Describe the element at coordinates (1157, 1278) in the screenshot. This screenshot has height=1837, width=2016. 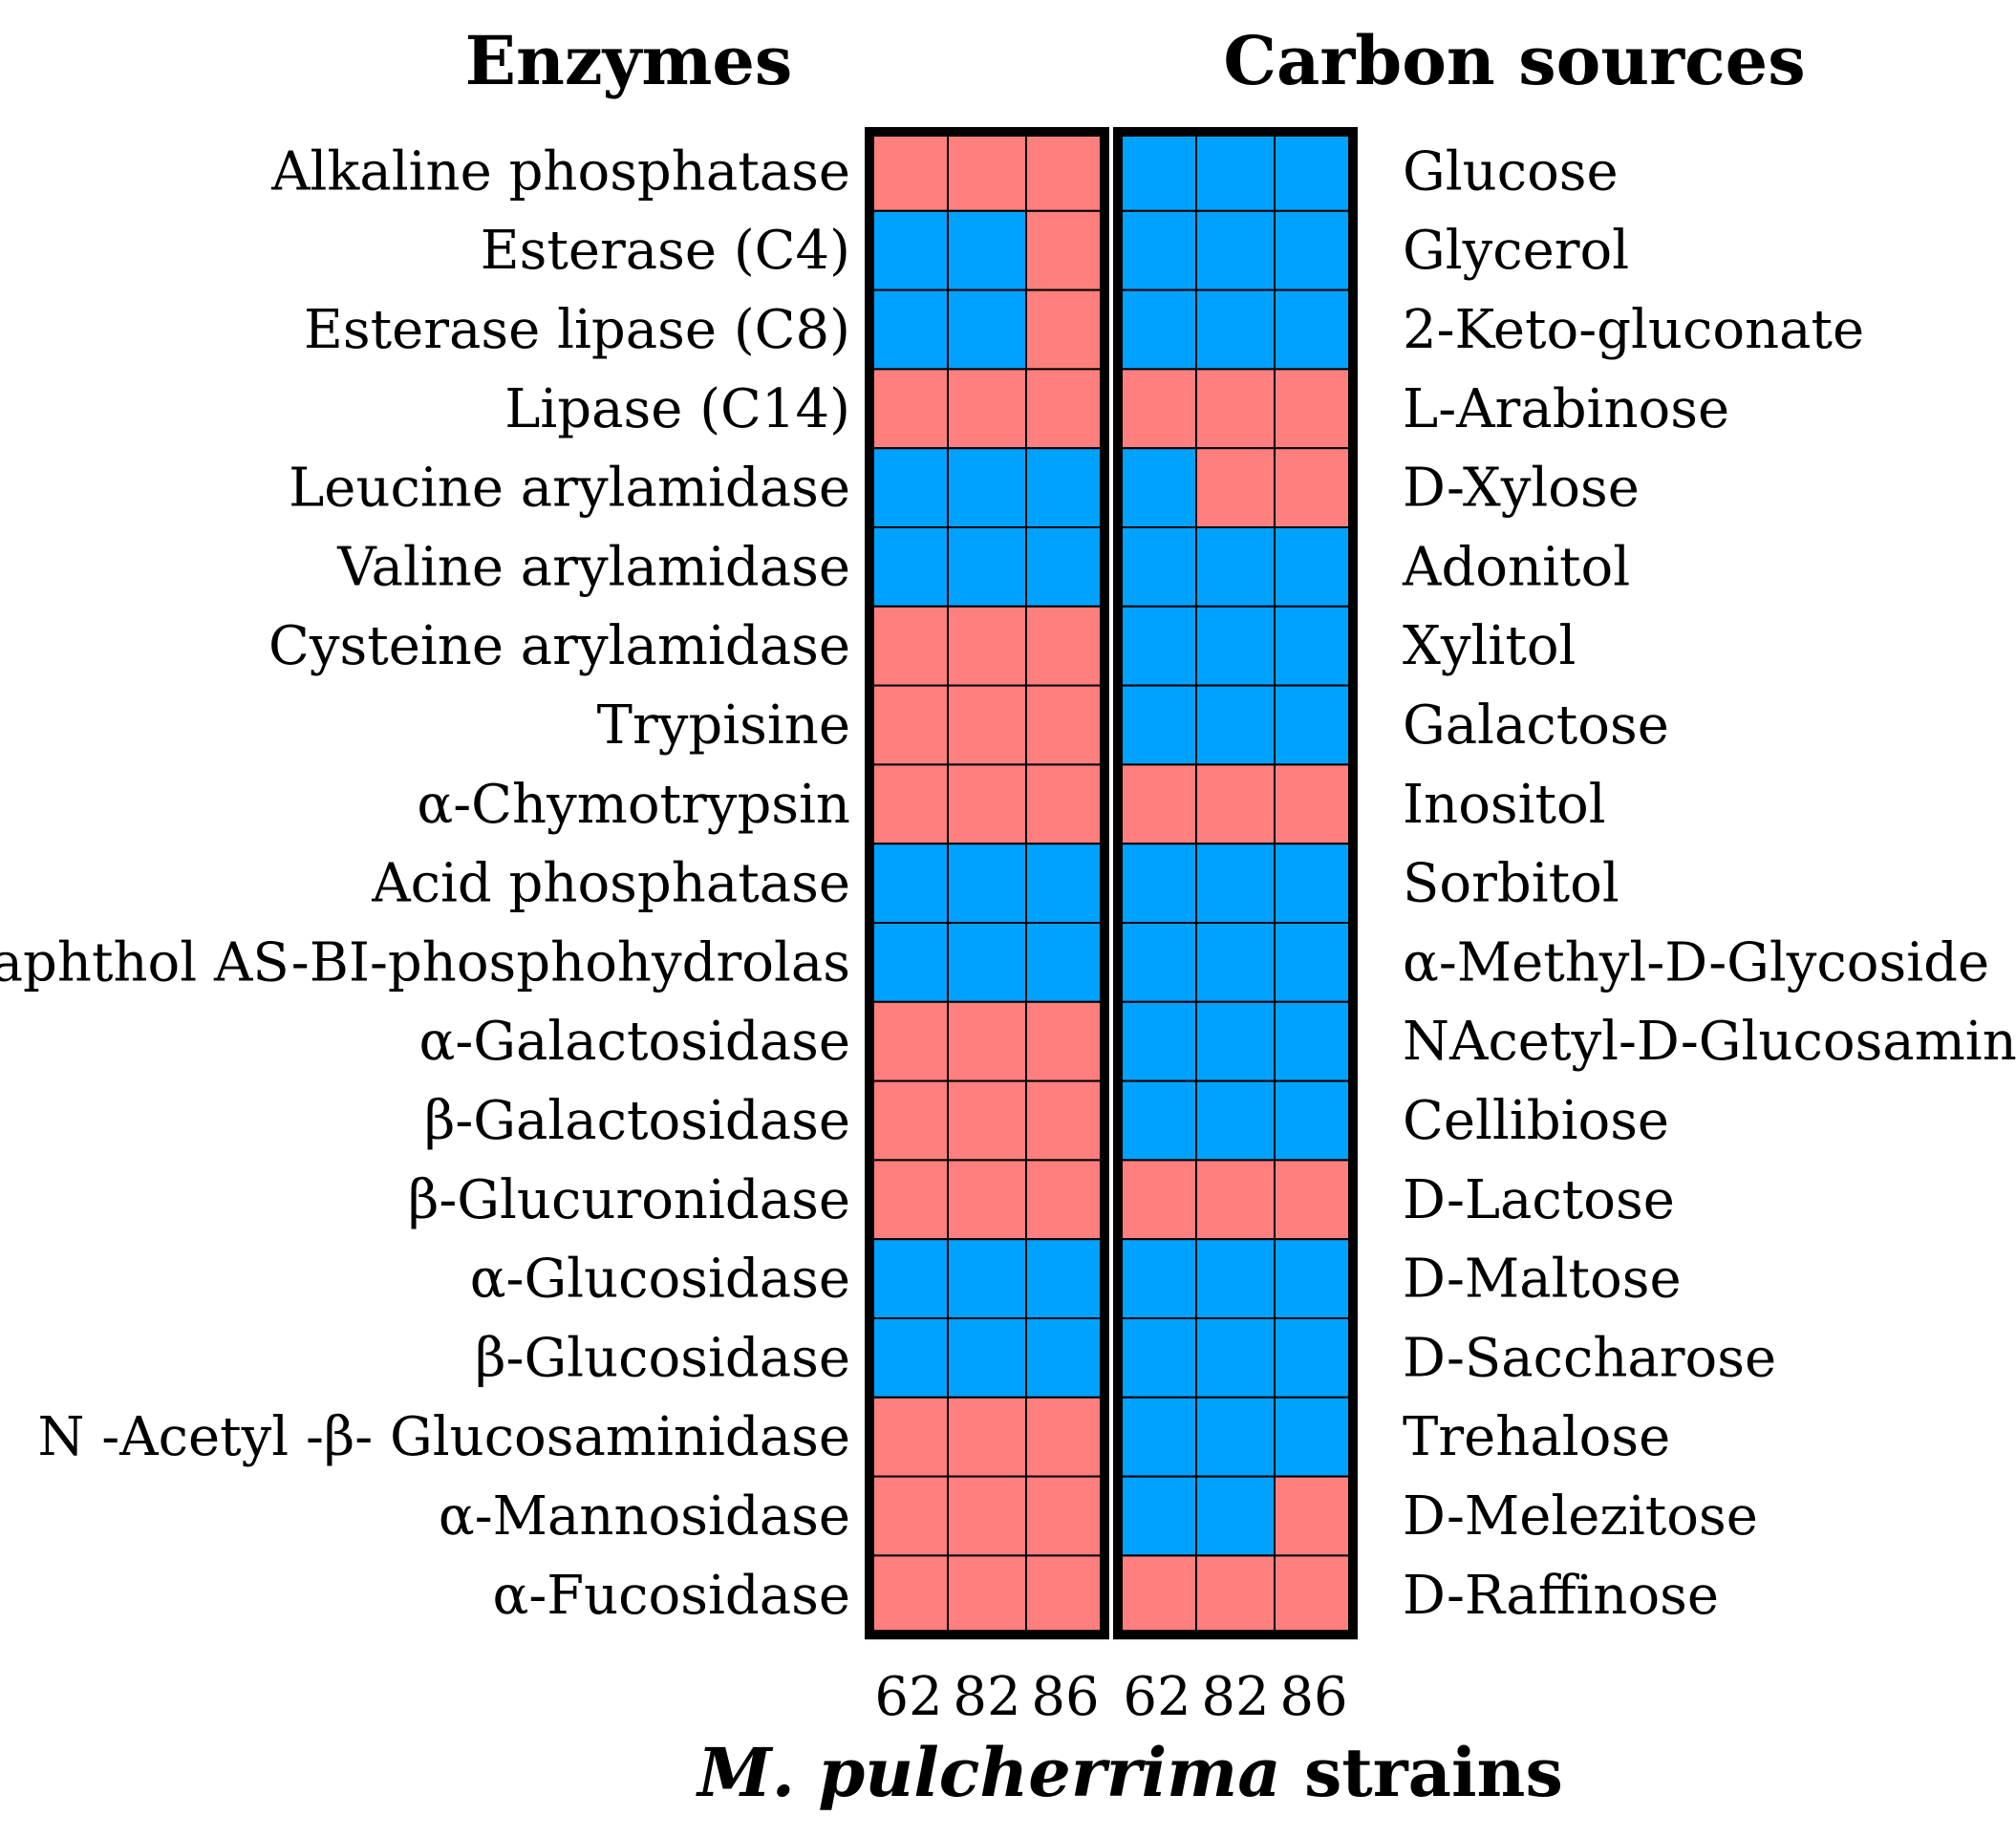
I see `carbon-cell-r14-c0` at that location.